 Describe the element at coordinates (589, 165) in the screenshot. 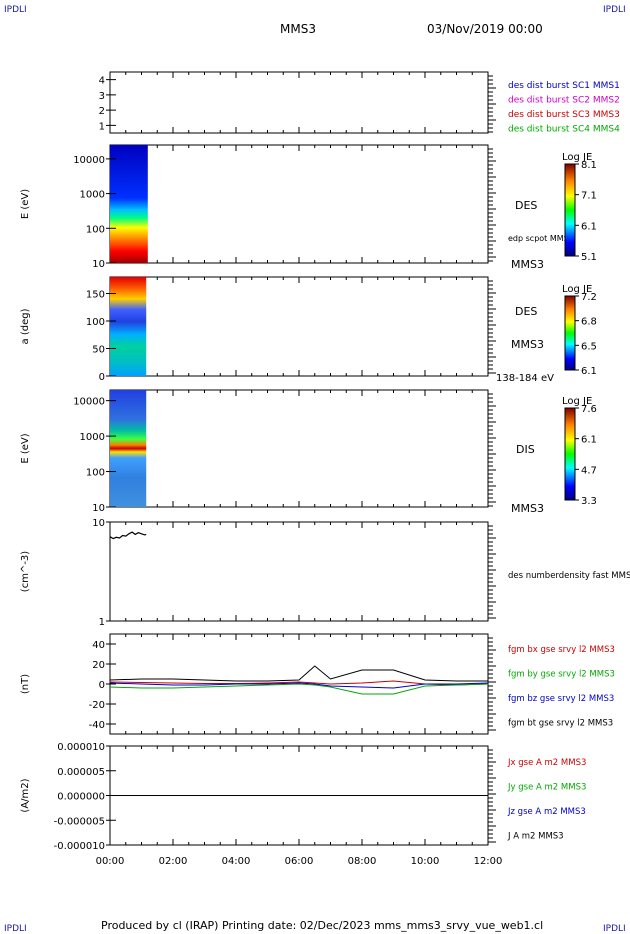

I see `colorbar-tick-label: 8.1` at that location.